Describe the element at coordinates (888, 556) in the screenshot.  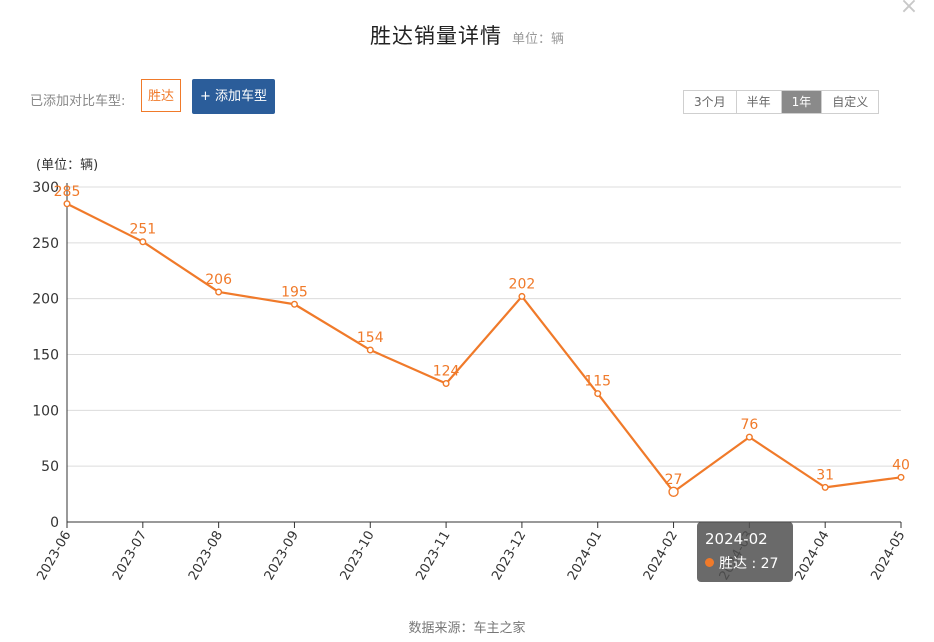
I see `x-tick-label: 2024-05` at that location.